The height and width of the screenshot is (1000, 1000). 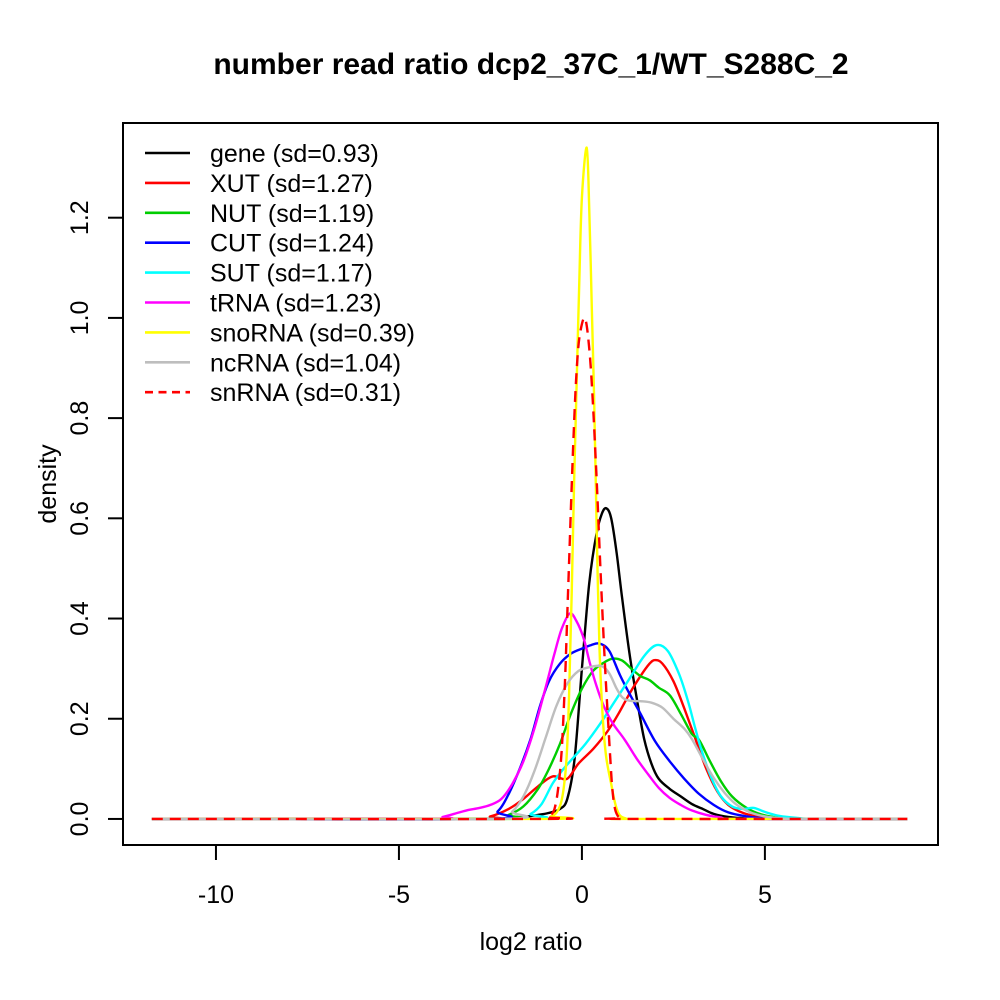 What do you see at coordinates (296, 304) in the screenshot?
I see `legend-label-tRNA: tRNA (sd=1.23)` at bounding box center [296, 304].